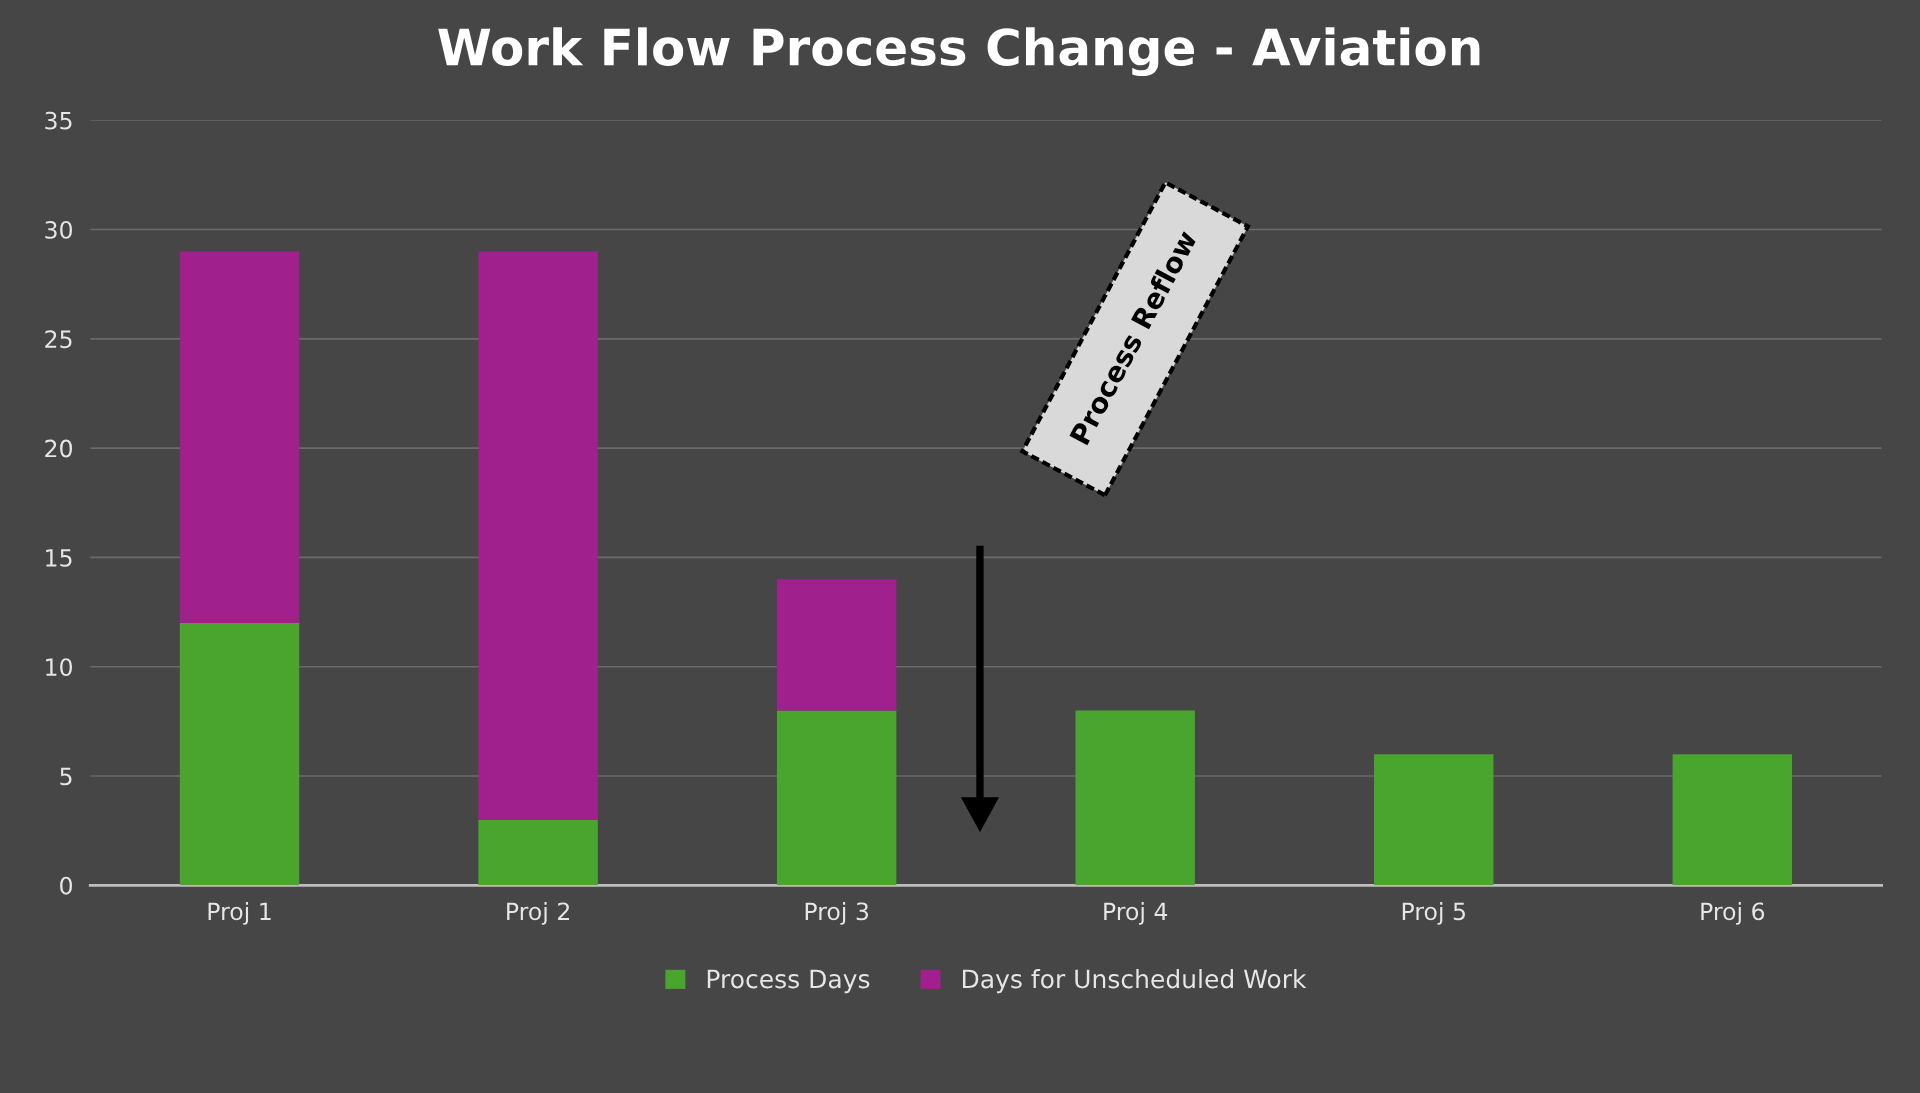 The image size is (1920, 1093). I want to click on x-tick-label: Proj 4, so click(1136, 913).